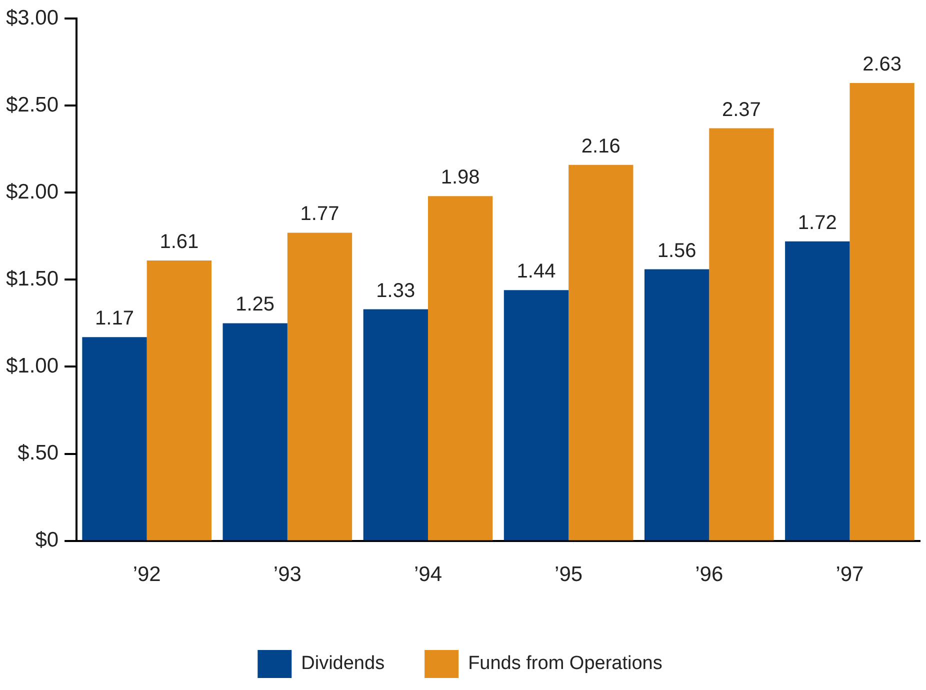 This screenshot has height=690, width=926. Describe the element at coordinates (817, 223) in the screenshot. I see `data-label: 1.72` at that location.